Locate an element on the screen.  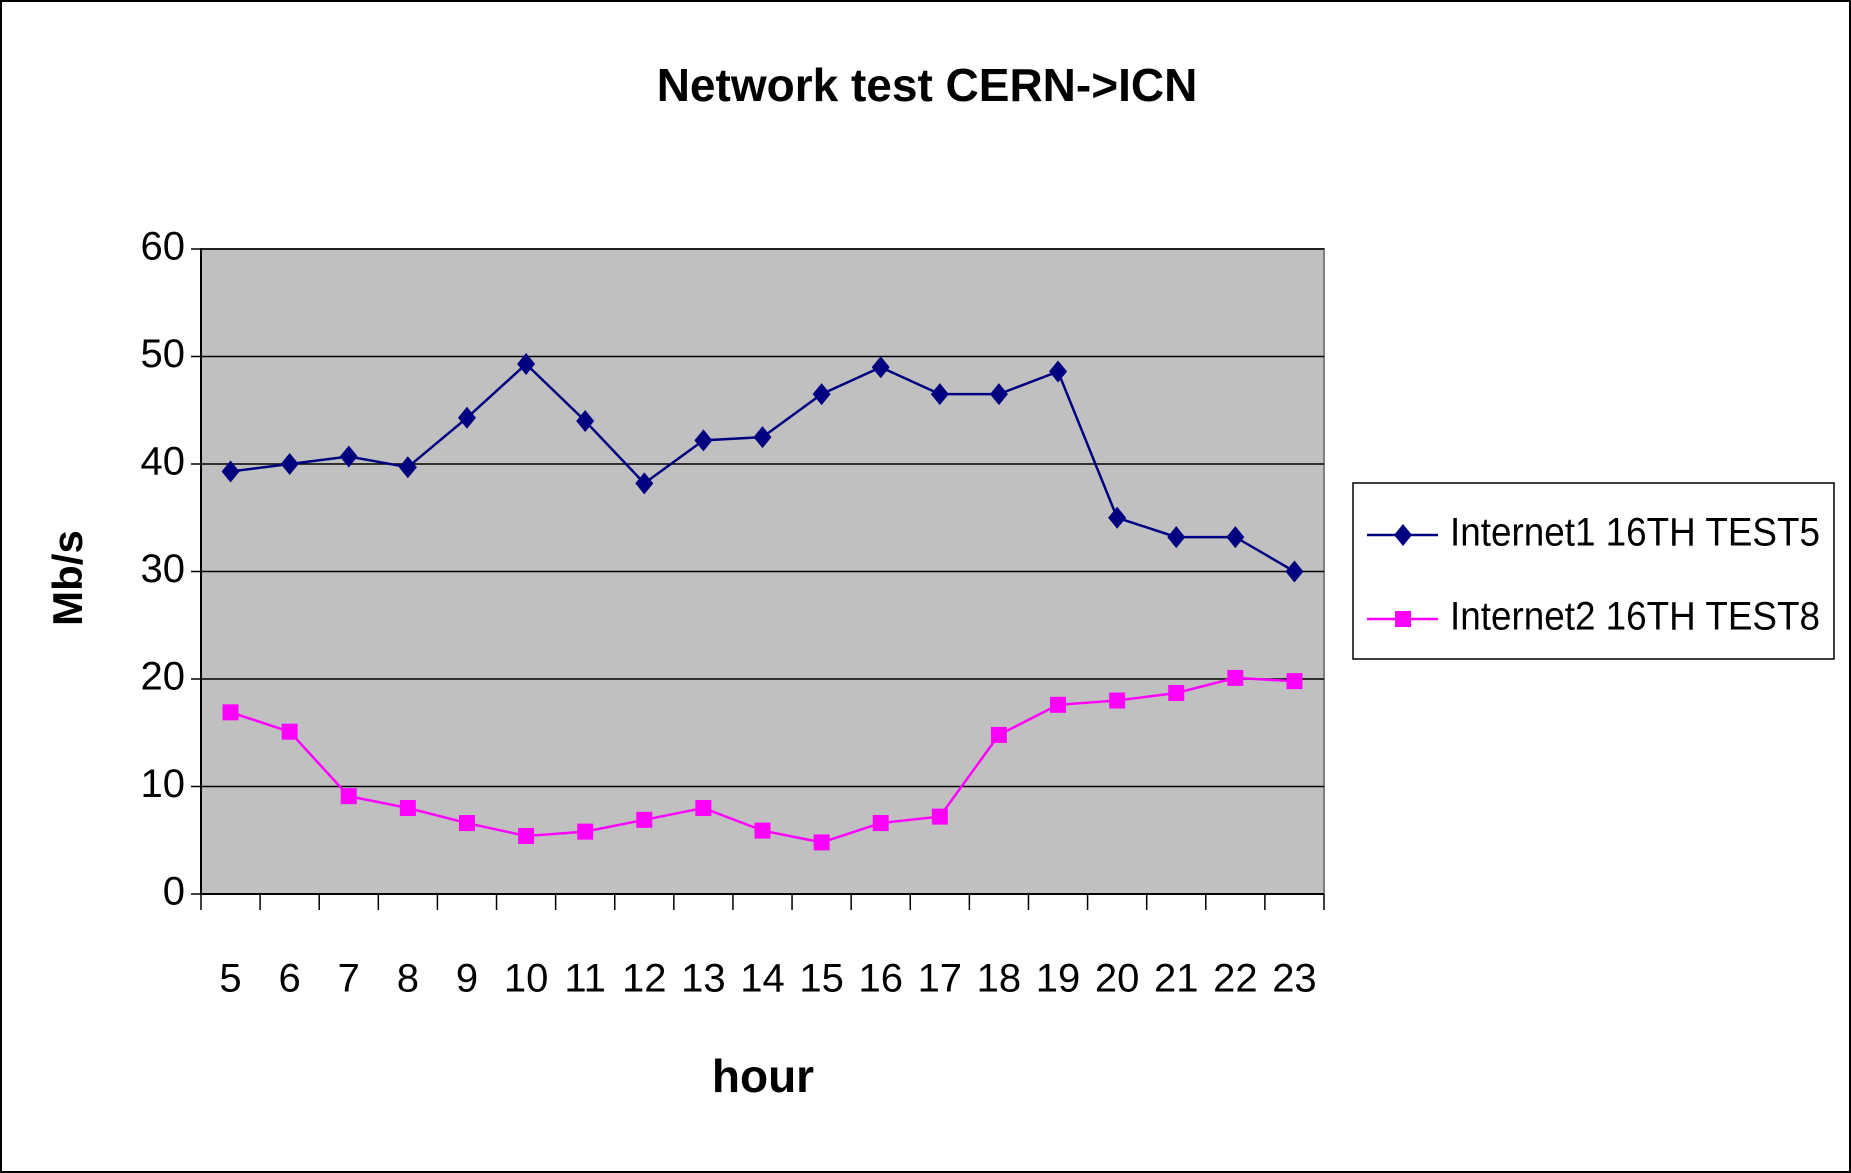
x-tick-label: 10 is located at coordinates (526, 979).